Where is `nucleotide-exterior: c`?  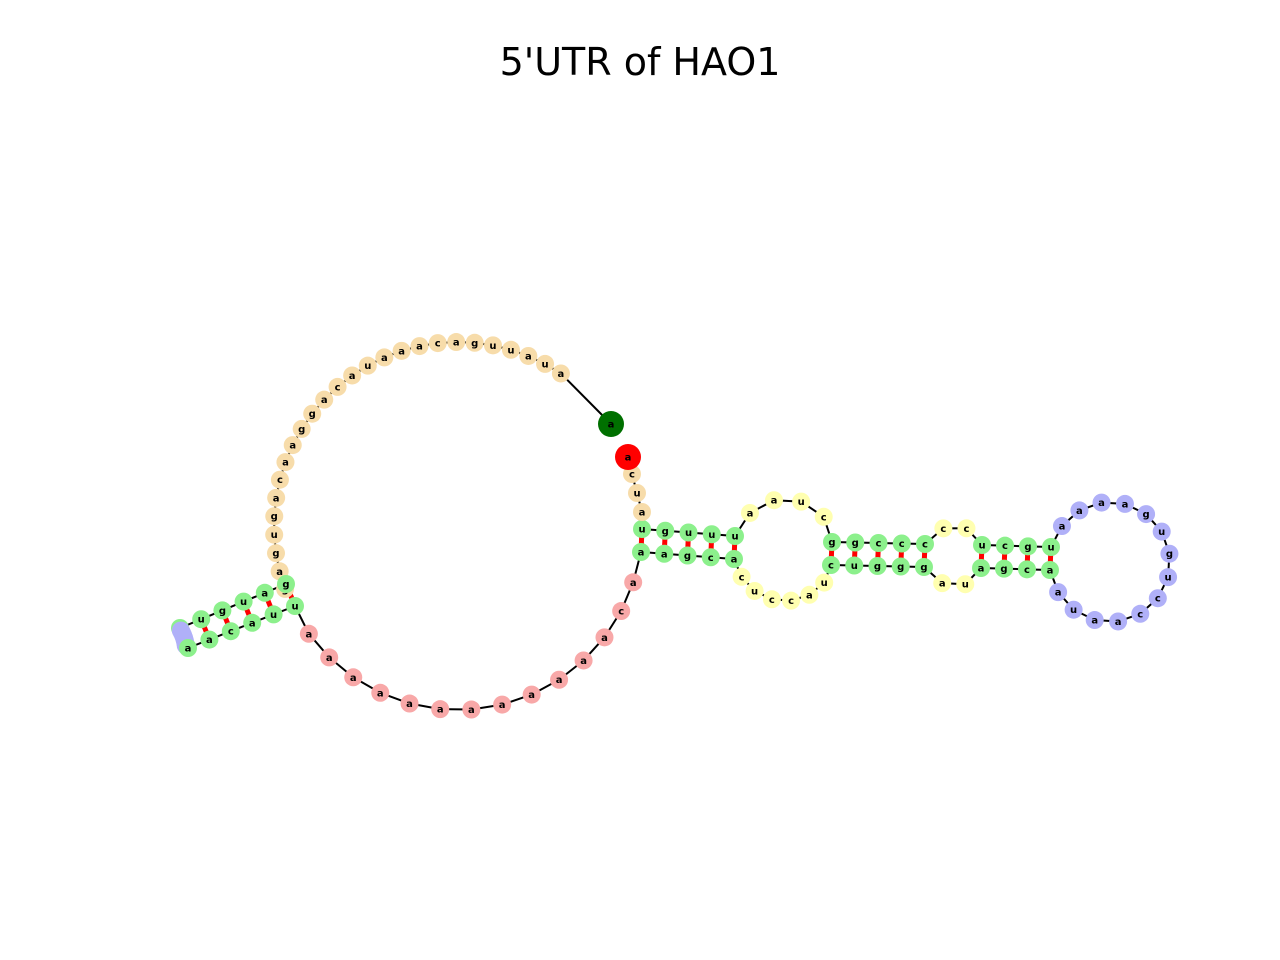
nucleotide-exterior: c is located at coordinates (337, 386).